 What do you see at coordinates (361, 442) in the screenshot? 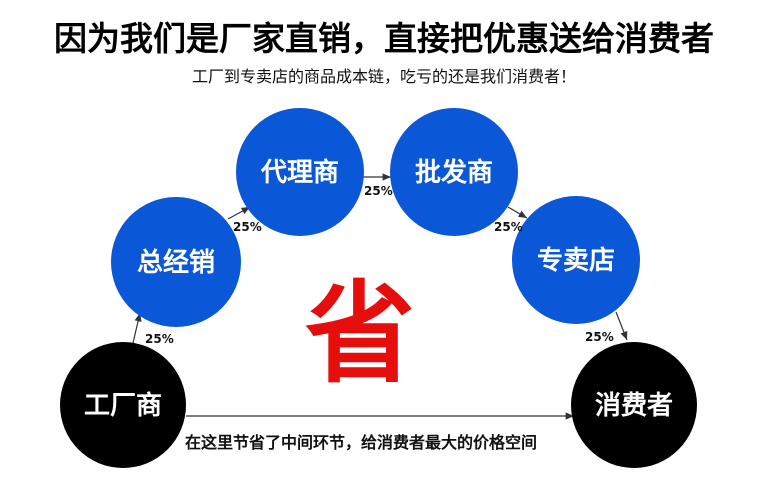
I see `bottom-caption: 在这里节省了中间环节，给消费者最大的价格空间` at bounding box center [361, 442].